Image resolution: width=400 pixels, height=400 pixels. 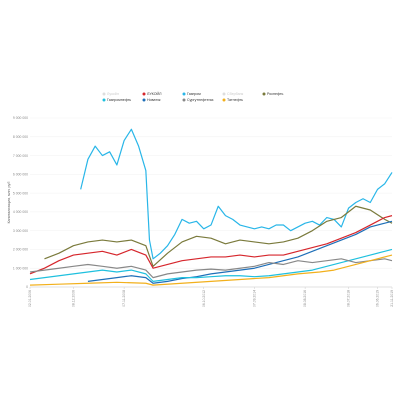 What do you see at coordinates (254, 298) in the screenshot?
I see `x-tick-label: 07.09.2014` at bounding box center [254, 298].